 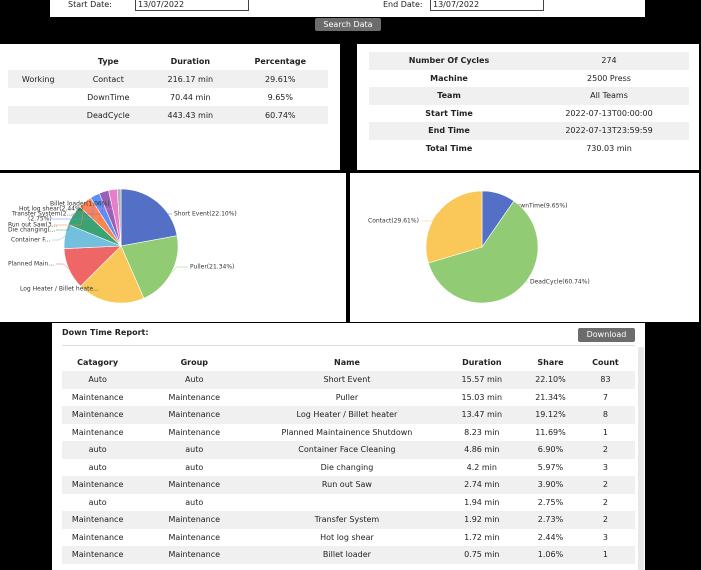 What do you see at coordinates (393, 221) in the screenshot?
I see `slice-label: Contact(29.61%)` at bounding box center [393, 221].